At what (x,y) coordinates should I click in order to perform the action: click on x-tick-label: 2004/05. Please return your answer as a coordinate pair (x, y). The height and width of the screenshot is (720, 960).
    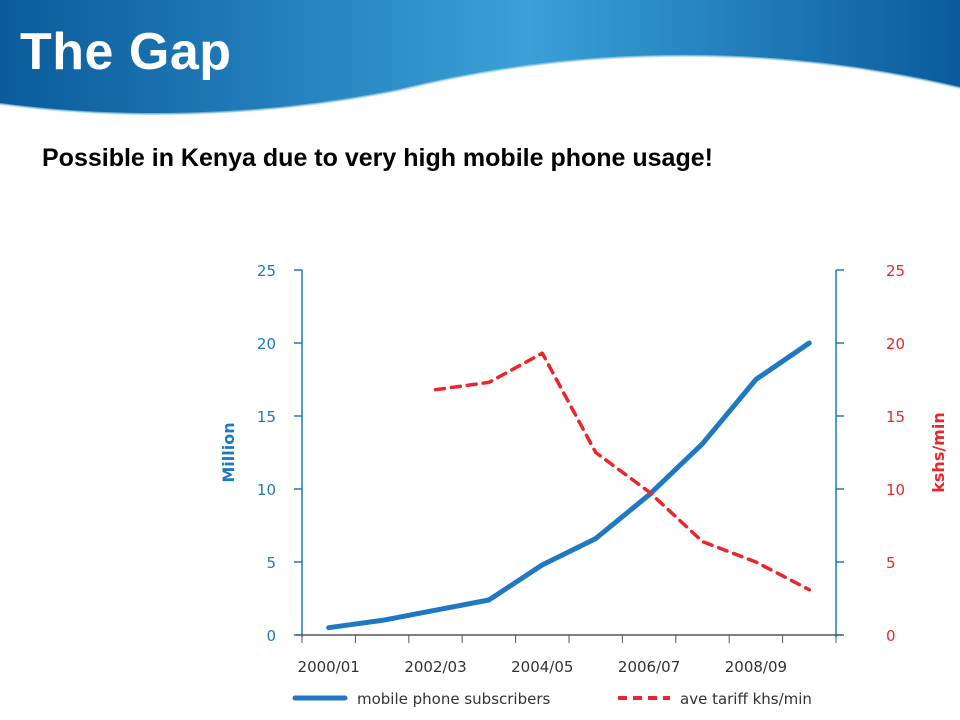
    Looking at the image, I should click on (542, 667).